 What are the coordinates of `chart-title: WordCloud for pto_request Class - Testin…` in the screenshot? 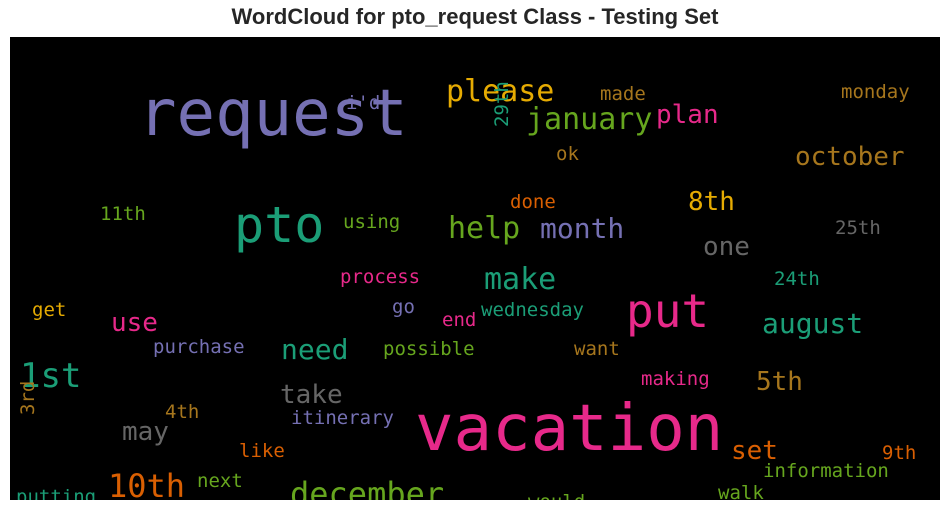 It's located at (475, 16).